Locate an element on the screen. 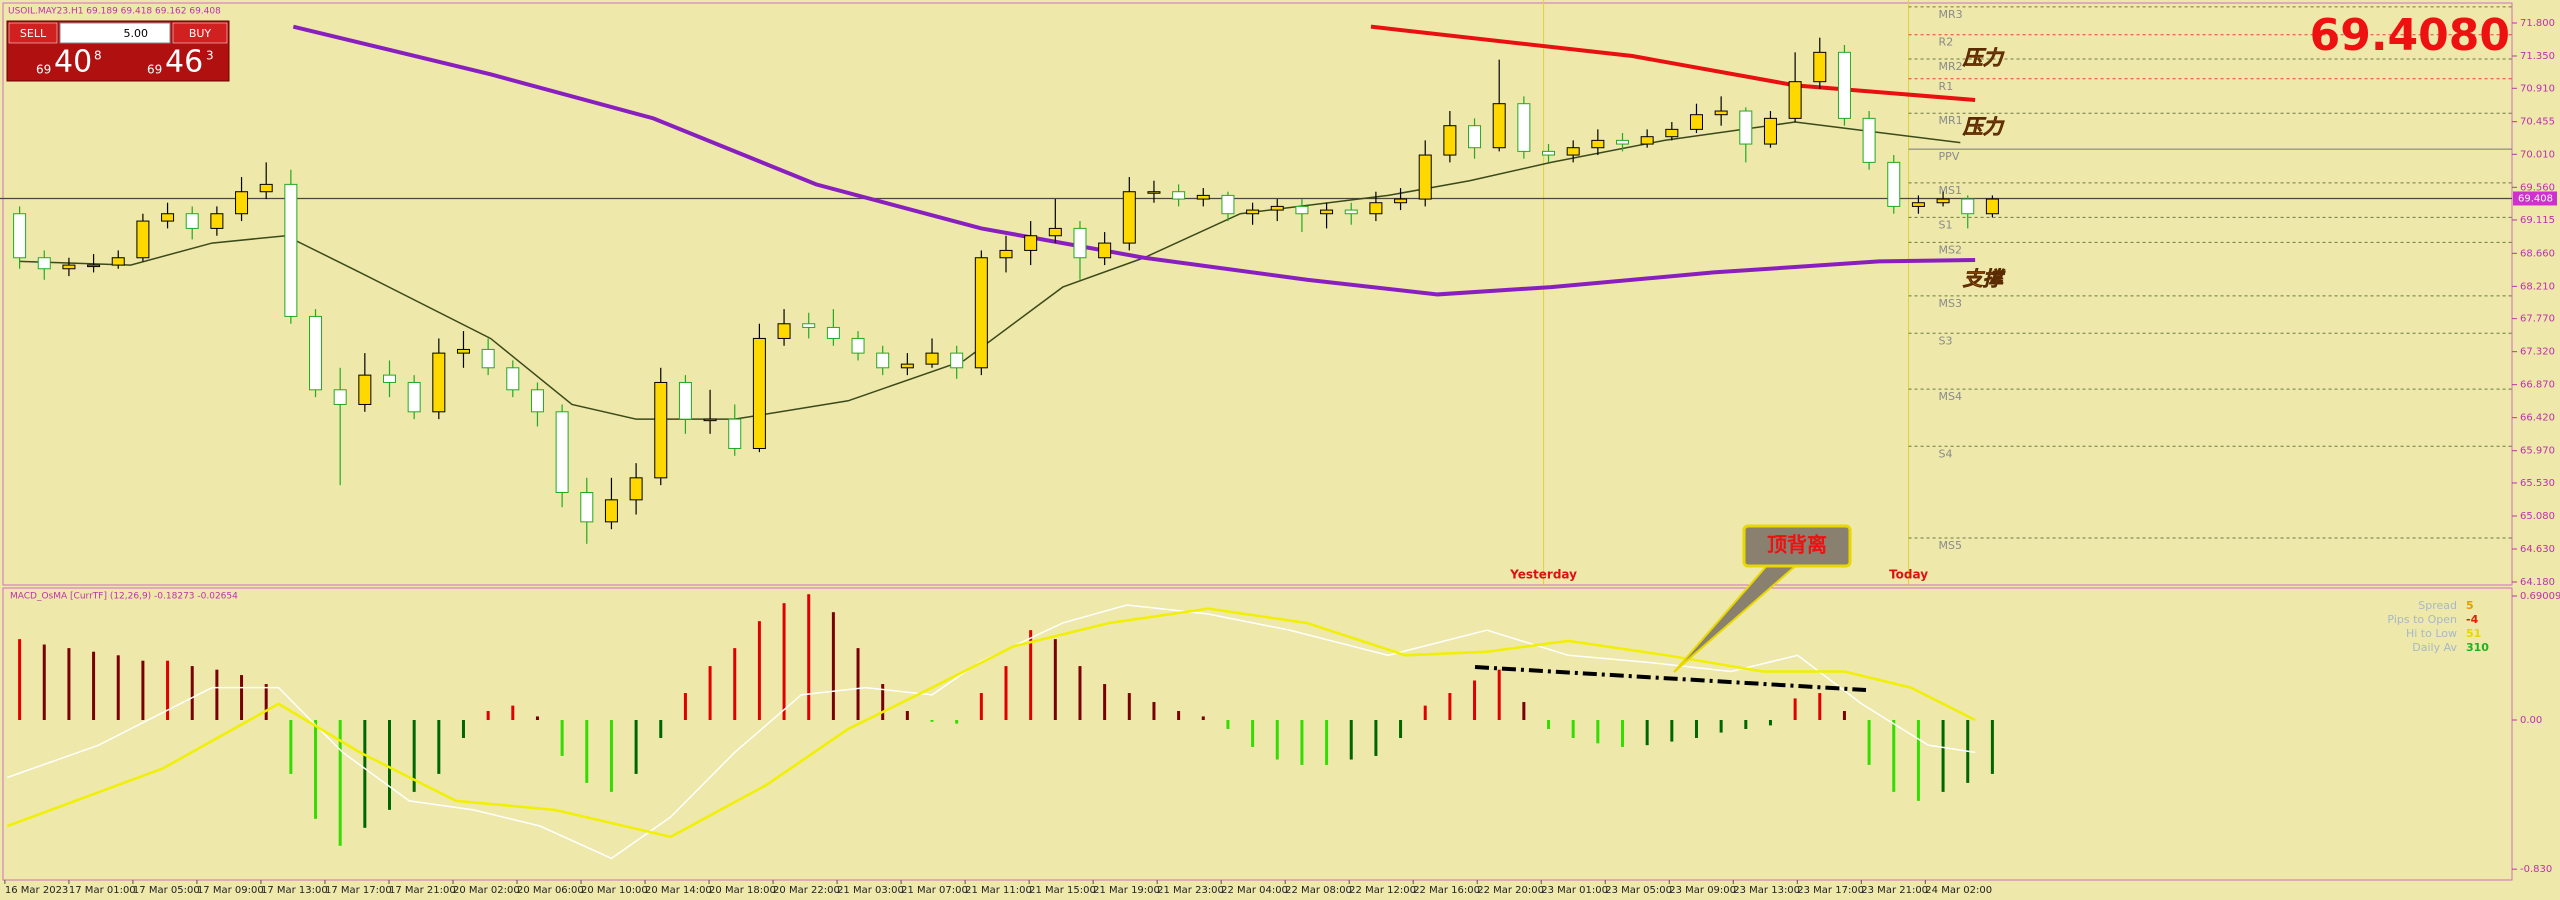  callout-box is located at coordinates (1797, 546).